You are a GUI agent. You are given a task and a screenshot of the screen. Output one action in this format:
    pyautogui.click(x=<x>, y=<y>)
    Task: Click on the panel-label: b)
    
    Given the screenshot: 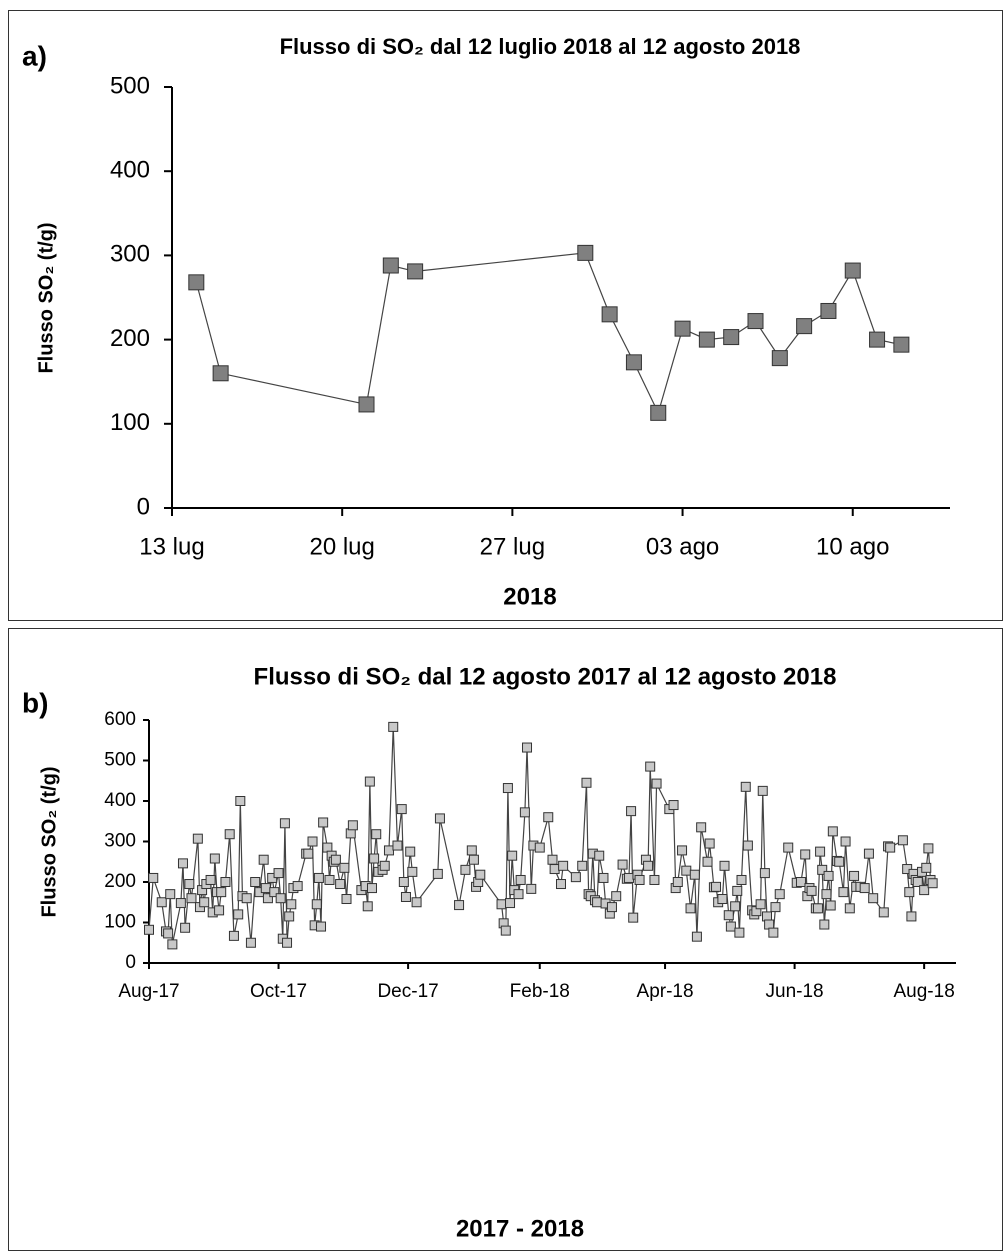 What is the action you would take?
    pyautogui.click(x=35, y=702)
    